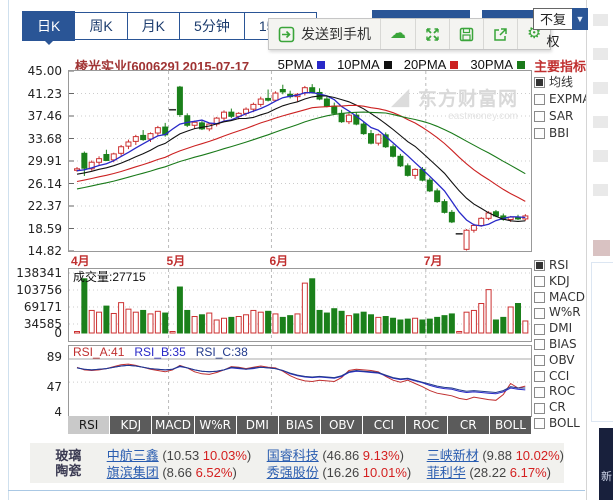 The image size is (613, 500). I want to click on sub-checkbox-BIAS: BIAS, so click(559, 345).